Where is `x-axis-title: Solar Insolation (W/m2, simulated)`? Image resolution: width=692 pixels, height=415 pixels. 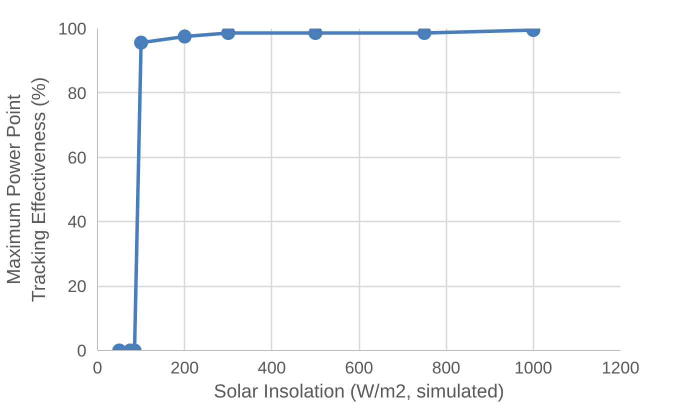
x-axis-title: Solar Insolation (W/m2, simulated) is located at coordinates (359, 392).